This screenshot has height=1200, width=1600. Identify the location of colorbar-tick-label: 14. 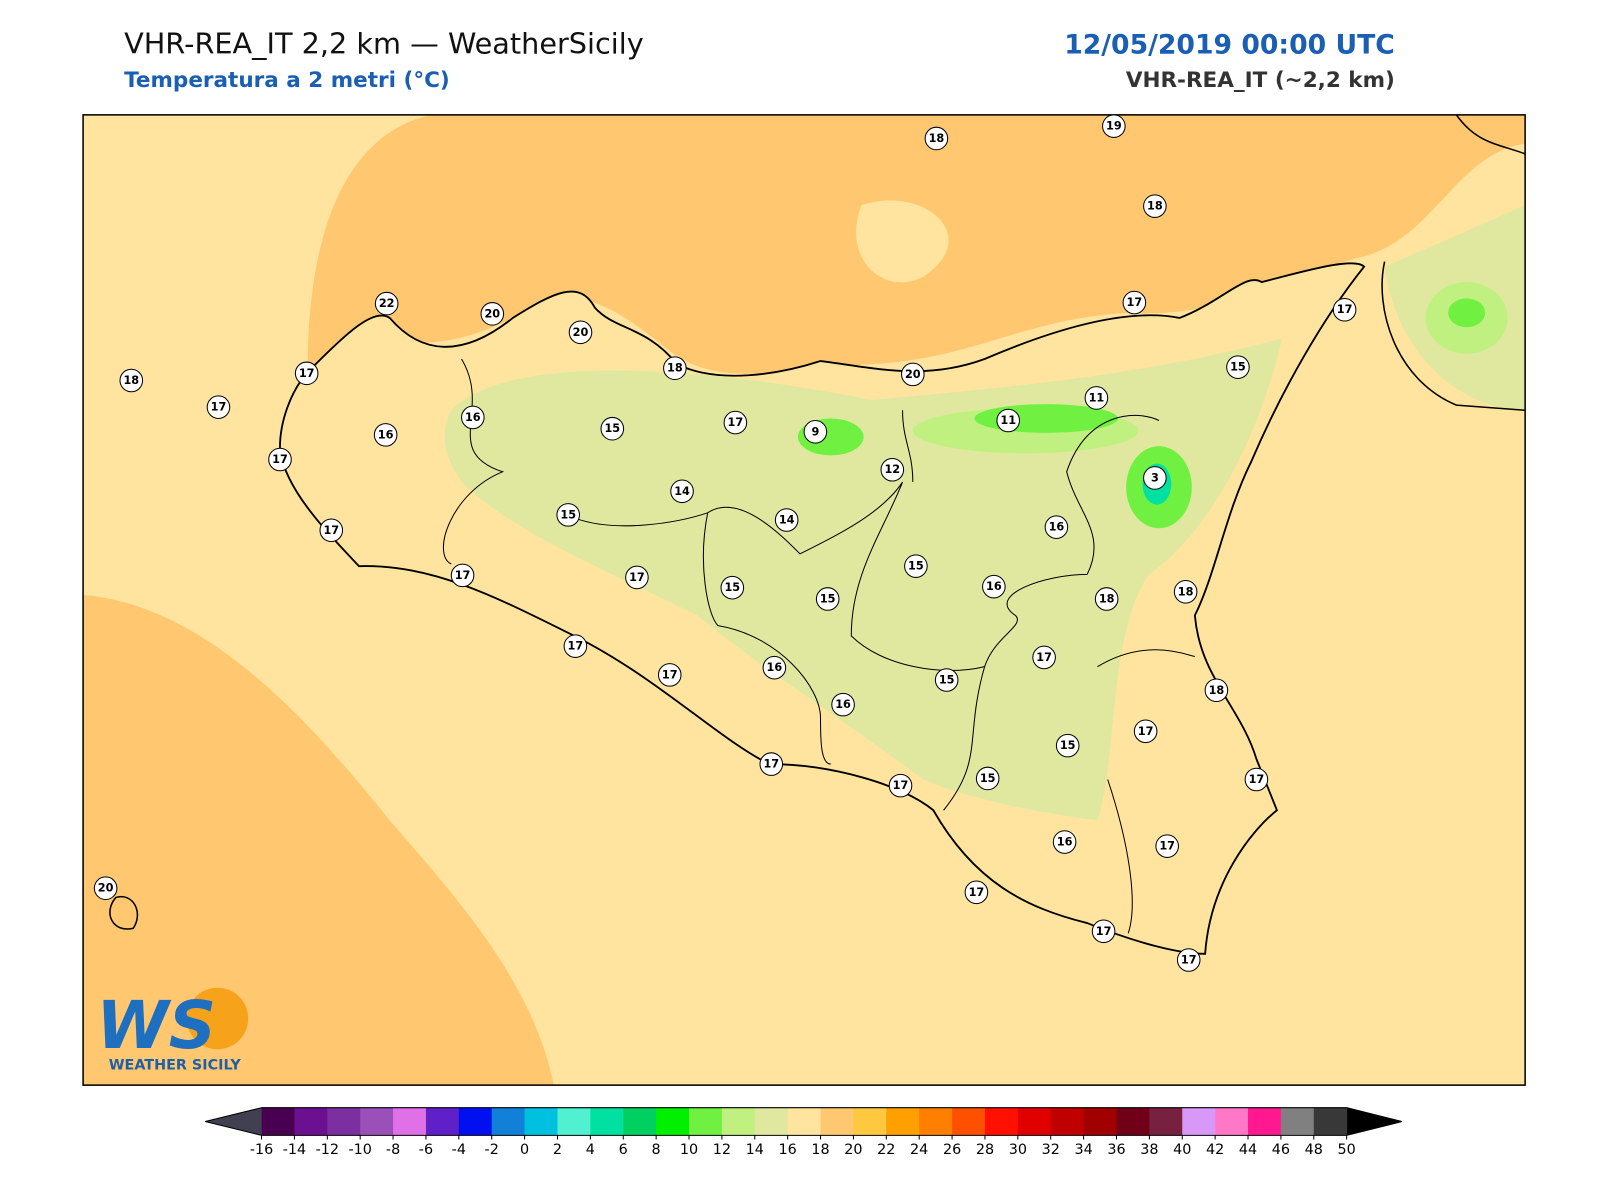
(755, 1150).